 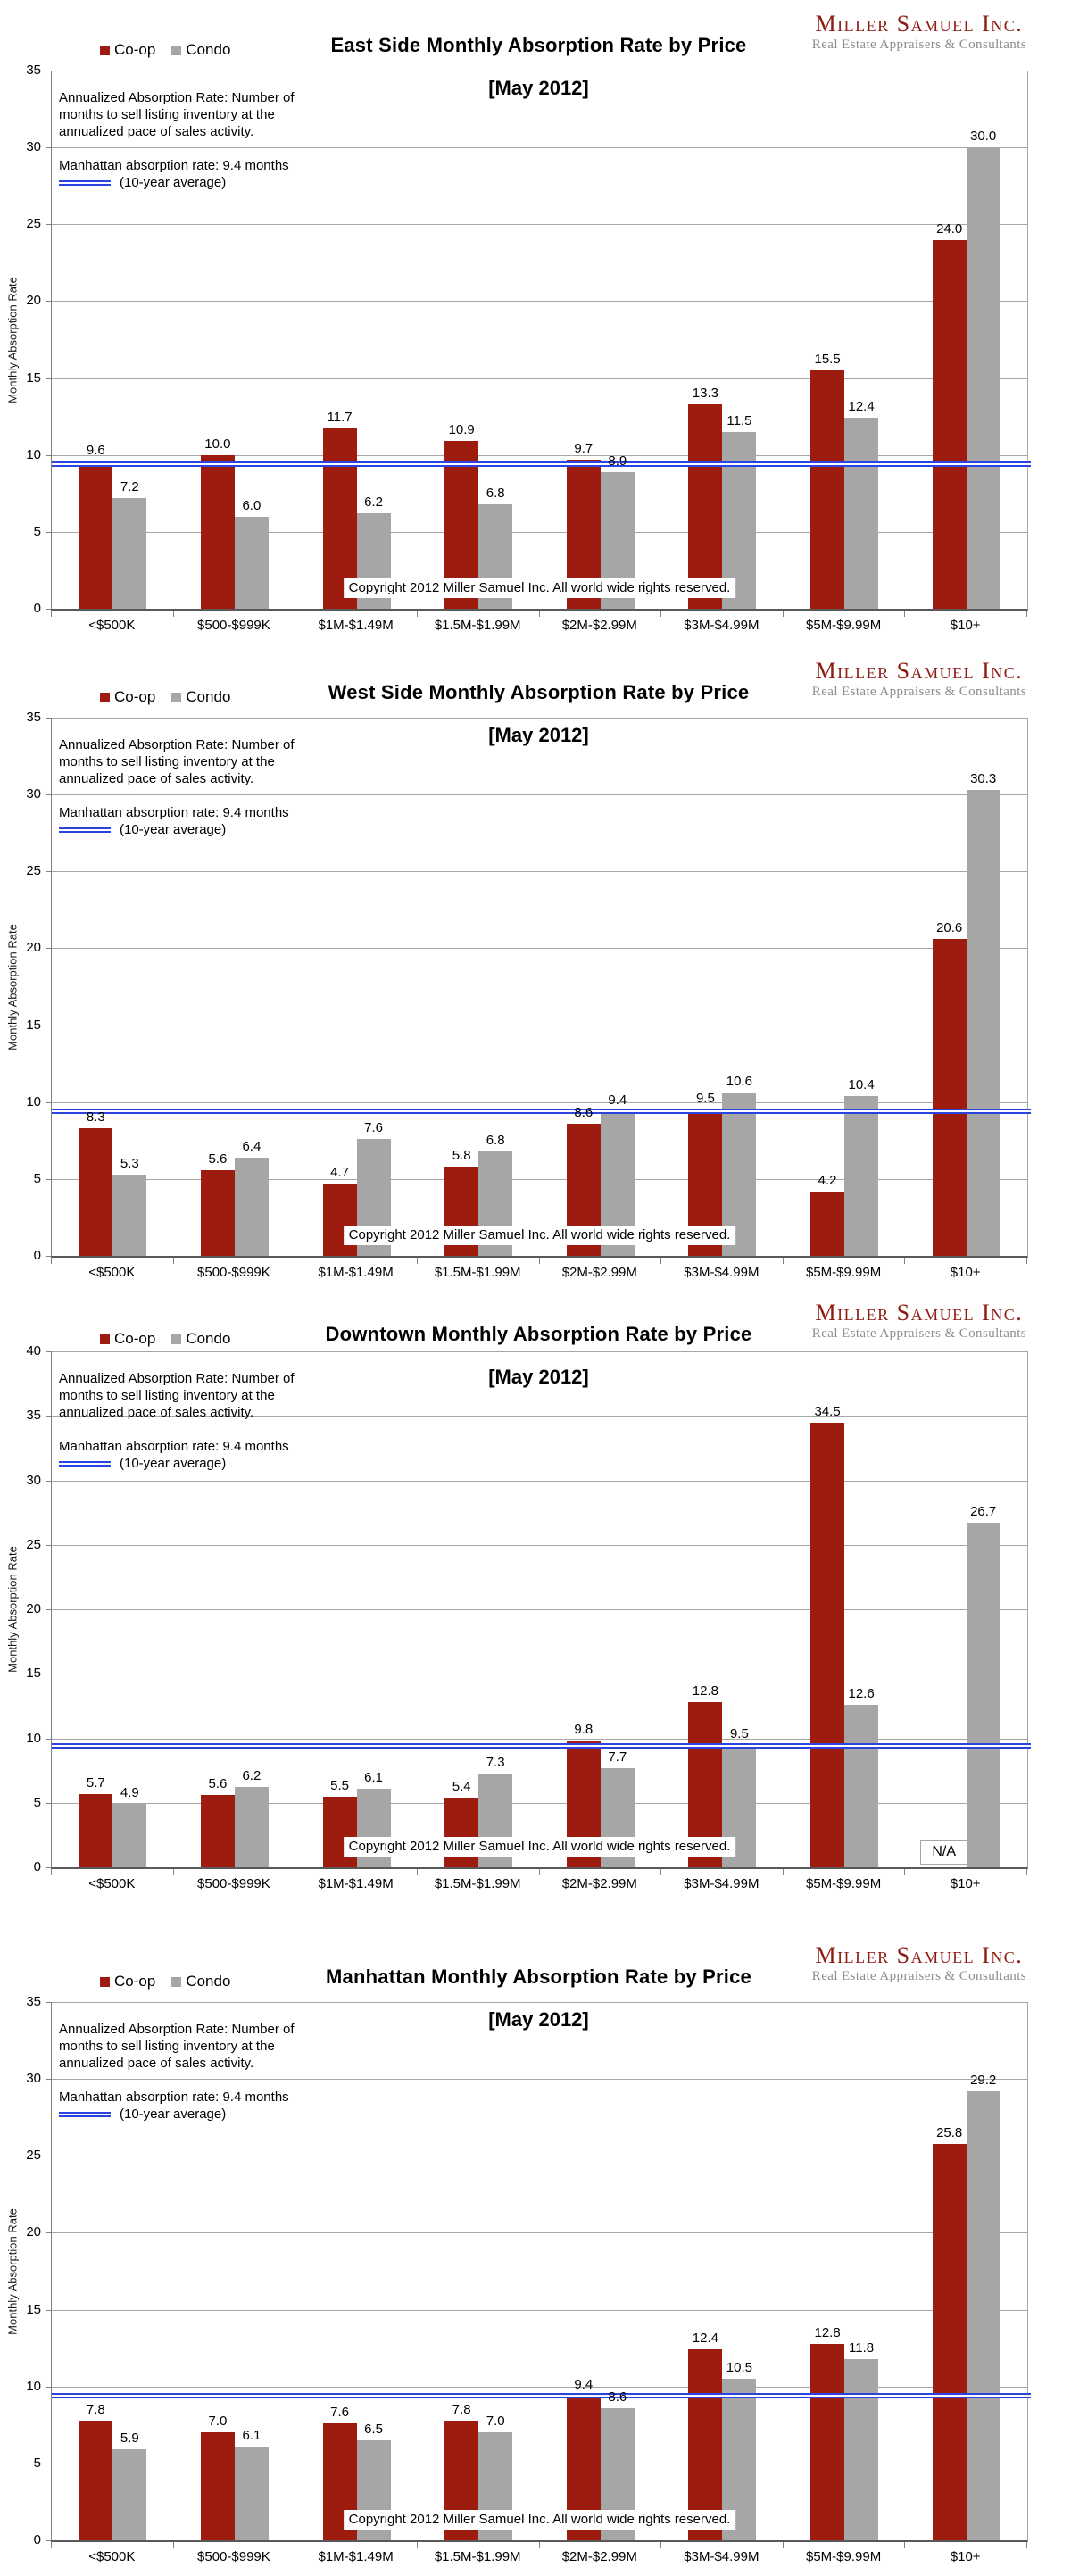 What do you see at coordinates (135, 696) in the screenshot?
I see `legend-coop-label: Co-op` at bounding box center [135, 696].